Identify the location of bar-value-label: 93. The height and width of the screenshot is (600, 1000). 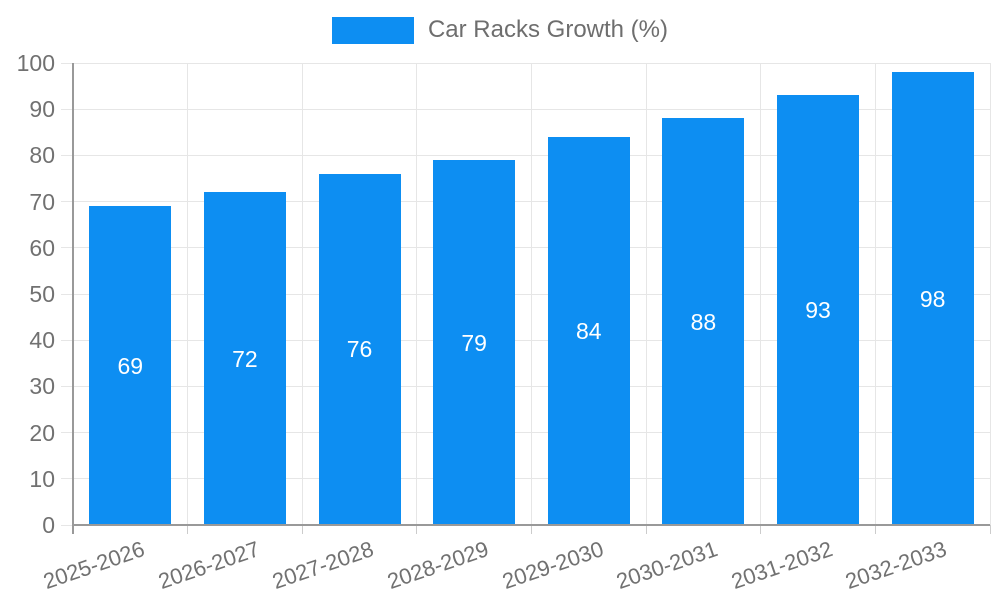
(818, 310).